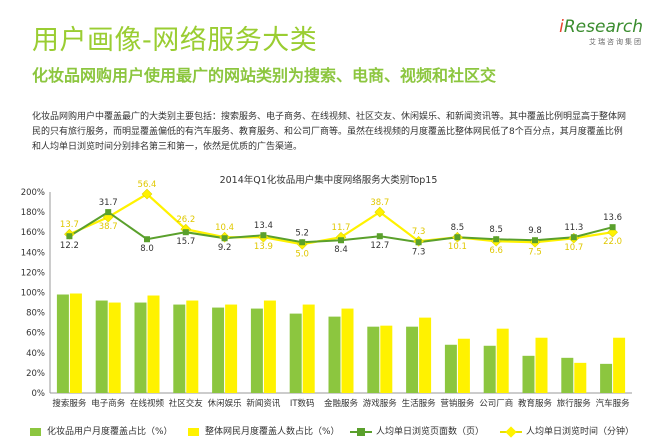 Image resolution: width=657 pixels, height=442 pixels. Describe the element at coordinates (69, 246) in the screenshot. I see `label-pages: 12.2` at that location.